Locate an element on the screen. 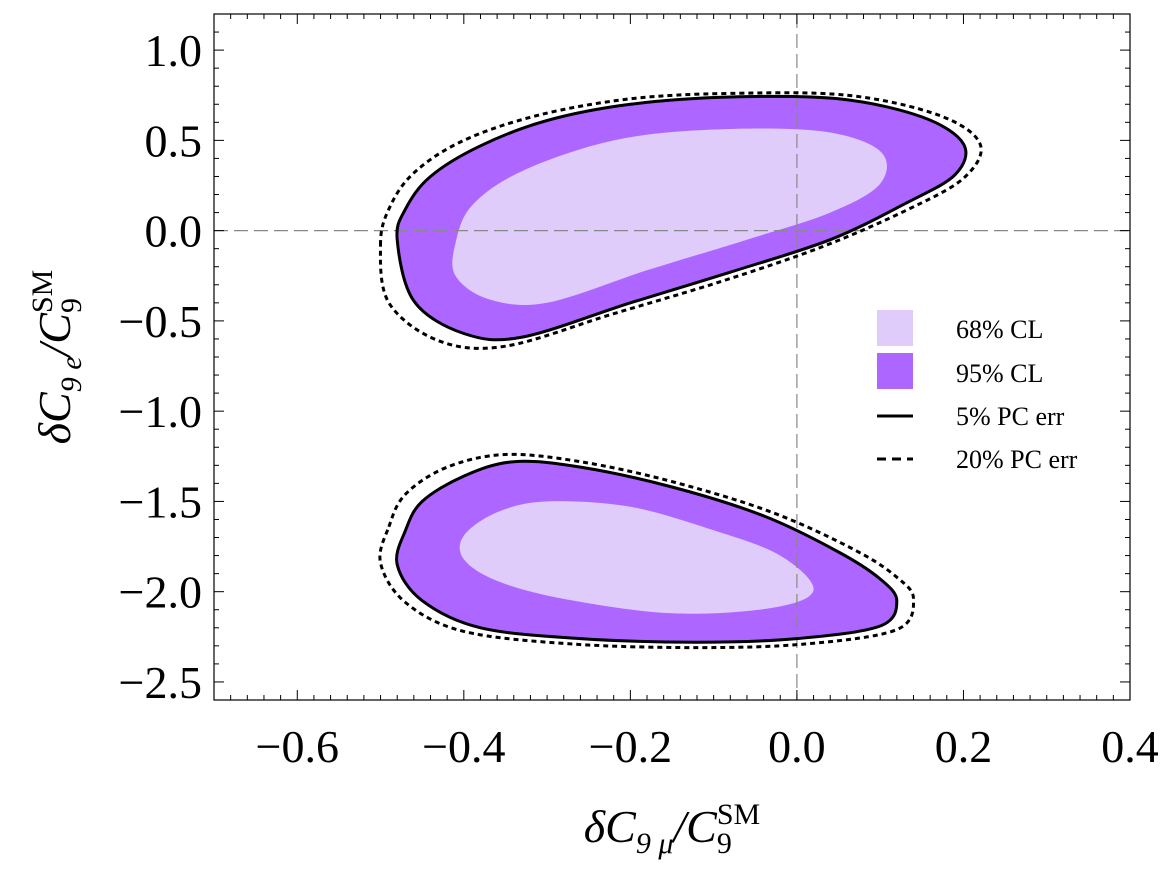 The width and height of the screenshot is (1165, 880). x-tick-label: 0.4 is located at coordinates (1130, 746).